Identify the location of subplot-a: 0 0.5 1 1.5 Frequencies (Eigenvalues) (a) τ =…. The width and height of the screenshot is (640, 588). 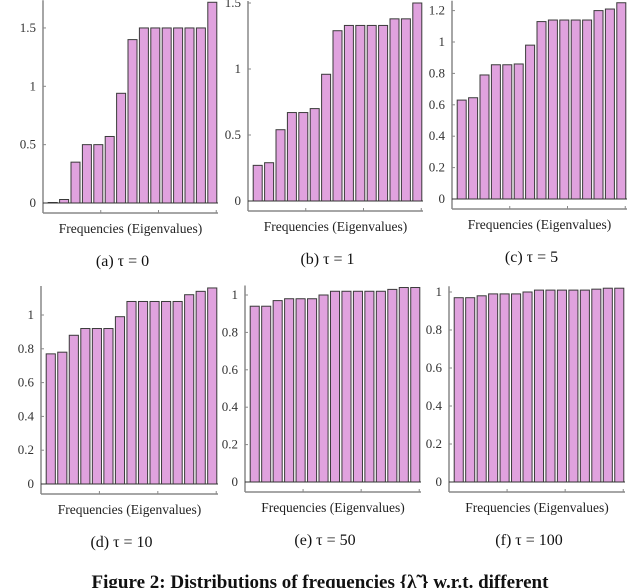
(119, 135).